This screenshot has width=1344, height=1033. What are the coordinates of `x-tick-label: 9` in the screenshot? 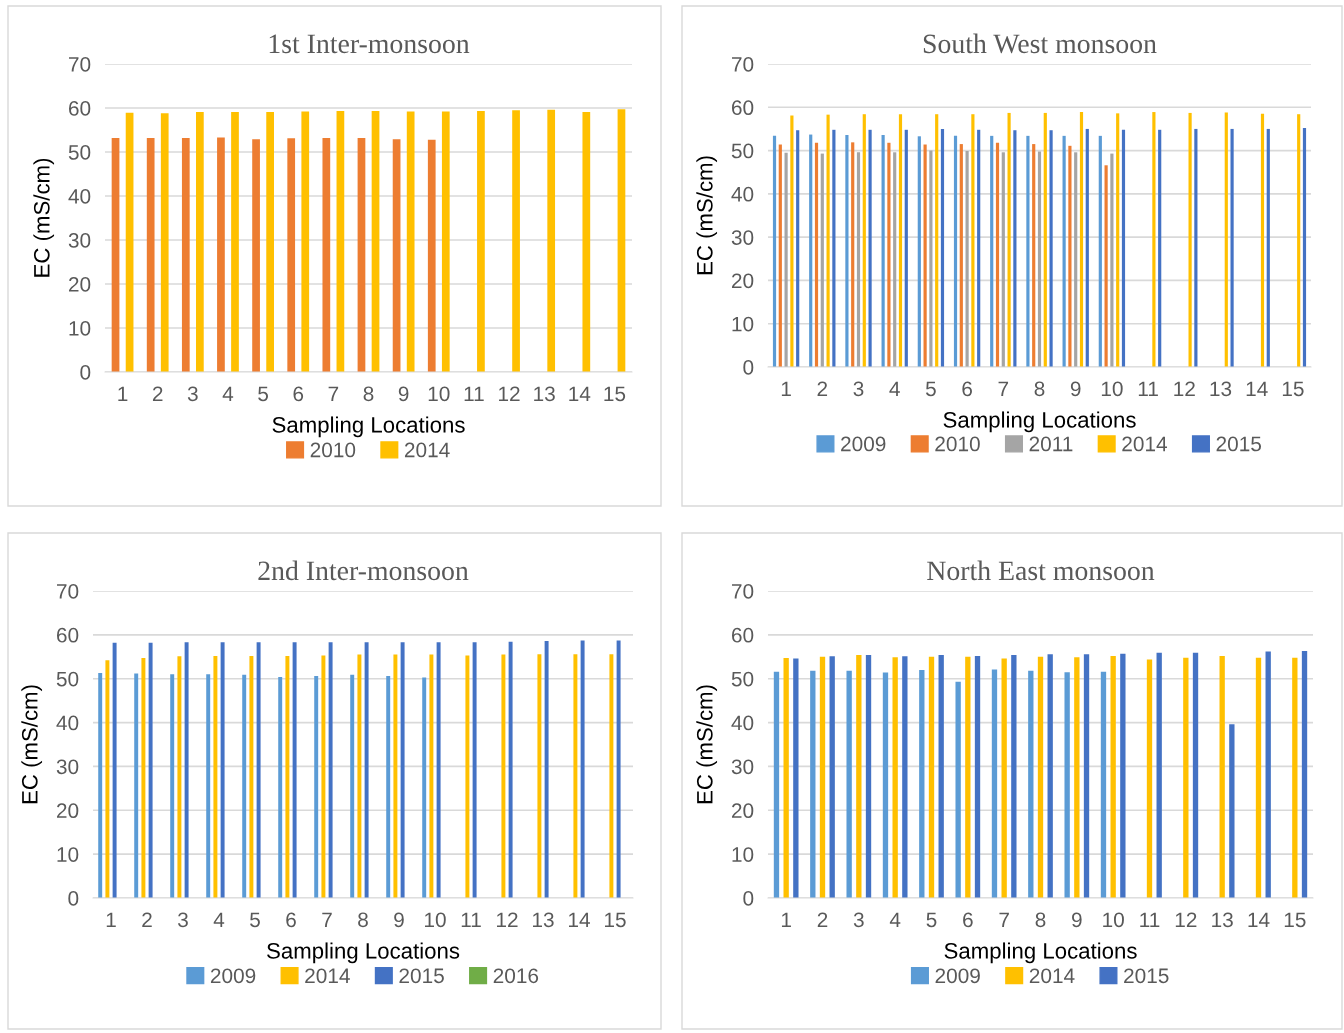 It's located at (403, 394).